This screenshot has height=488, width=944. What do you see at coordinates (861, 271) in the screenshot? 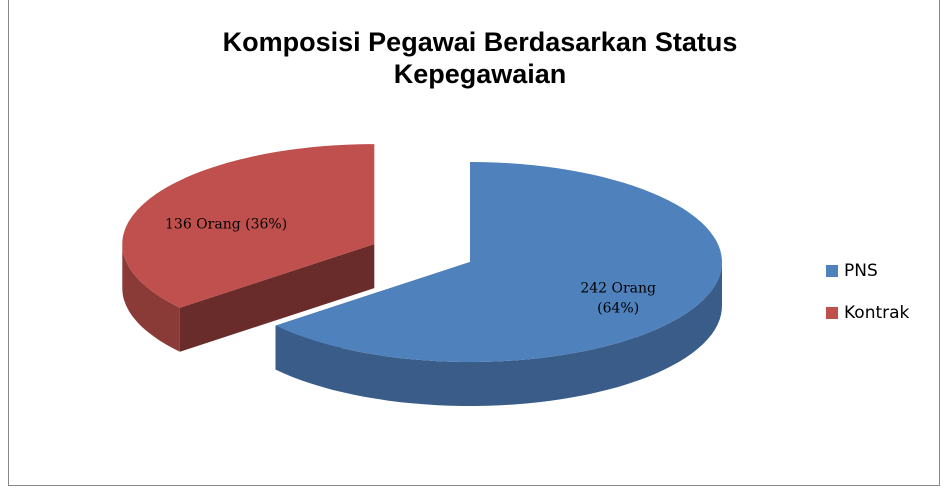
I see `legend-label: PNS` at bounding box center [861, 271].